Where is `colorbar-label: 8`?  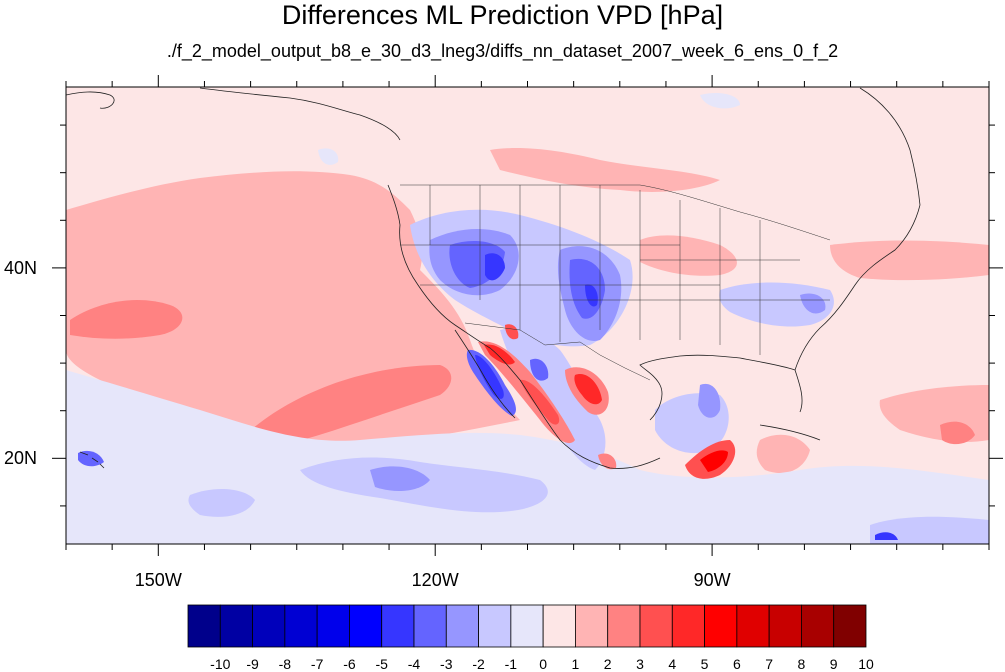 colorbar-label: 8 is located at coordinates (801, 664).